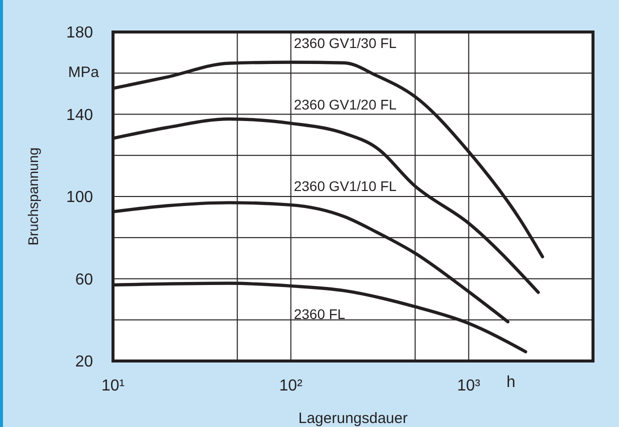 This screenshot has height=427, width=619. I want to click on x-tick-label: 10², so click(291, 385).